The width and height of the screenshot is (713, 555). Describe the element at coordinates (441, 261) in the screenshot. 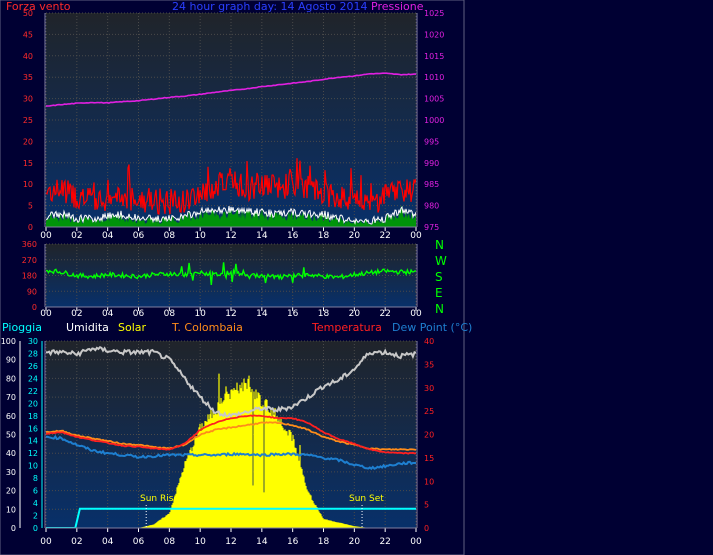

I see `compass-label-w: W` at that location.